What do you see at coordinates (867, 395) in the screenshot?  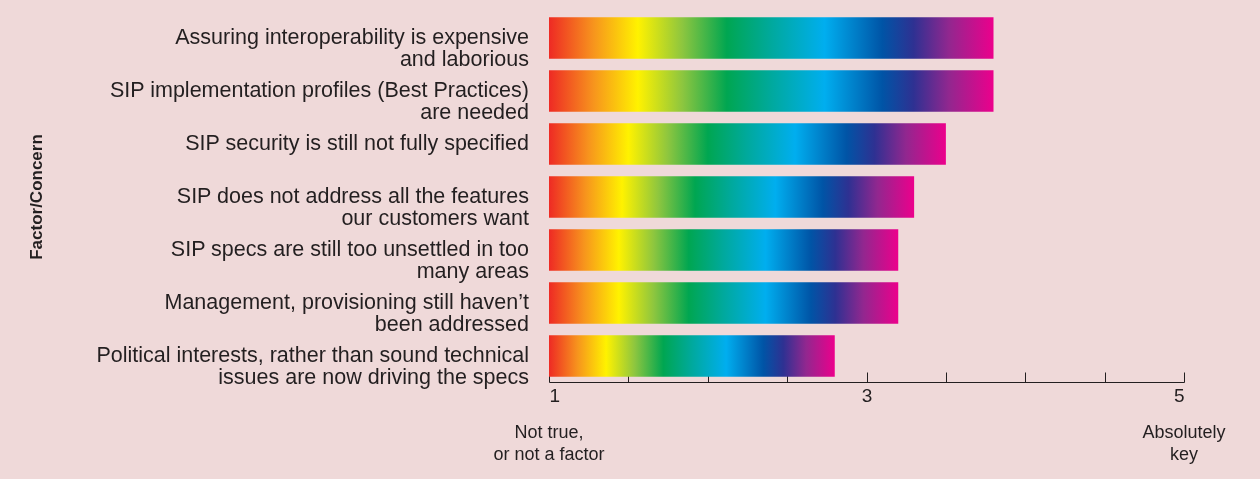 I see `x-tick-label: 3` at bounding box center [867, 395].